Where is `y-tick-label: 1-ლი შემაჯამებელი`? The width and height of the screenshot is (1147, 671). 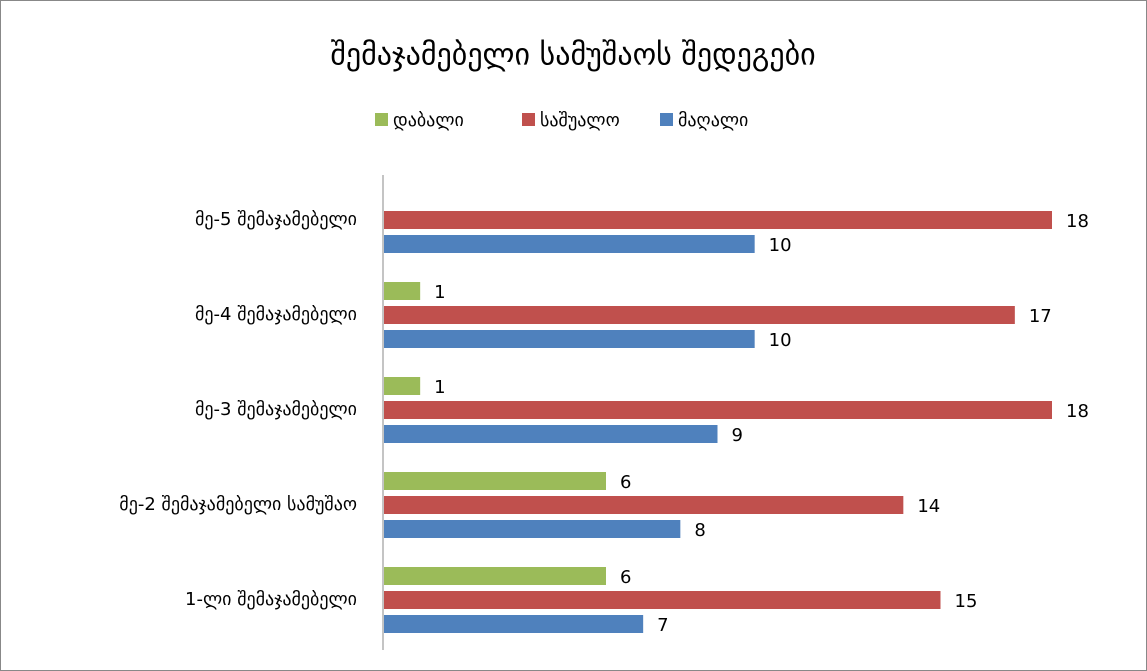
y-tick-label: 1-ლი შემაჯამებელი is located at coordinates (271, 599).